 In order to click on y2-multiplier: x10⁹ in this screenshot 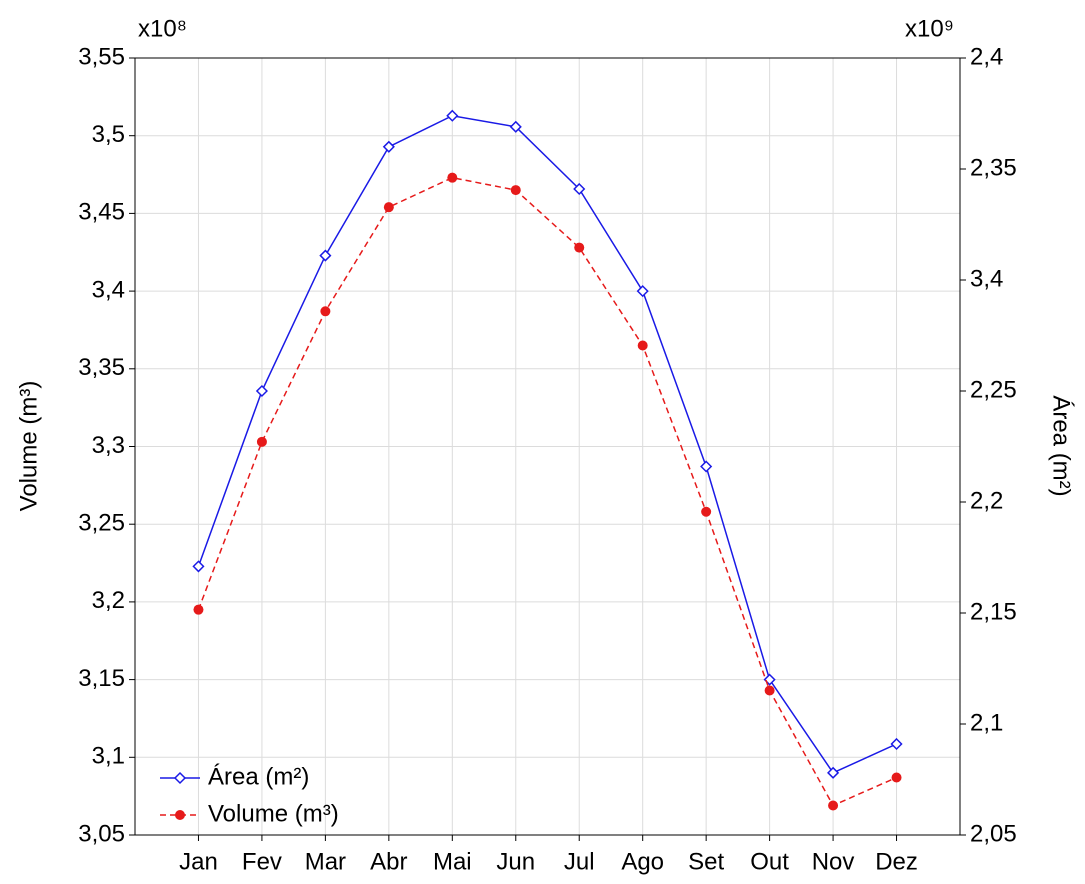, I will do `click(929, 28)`.